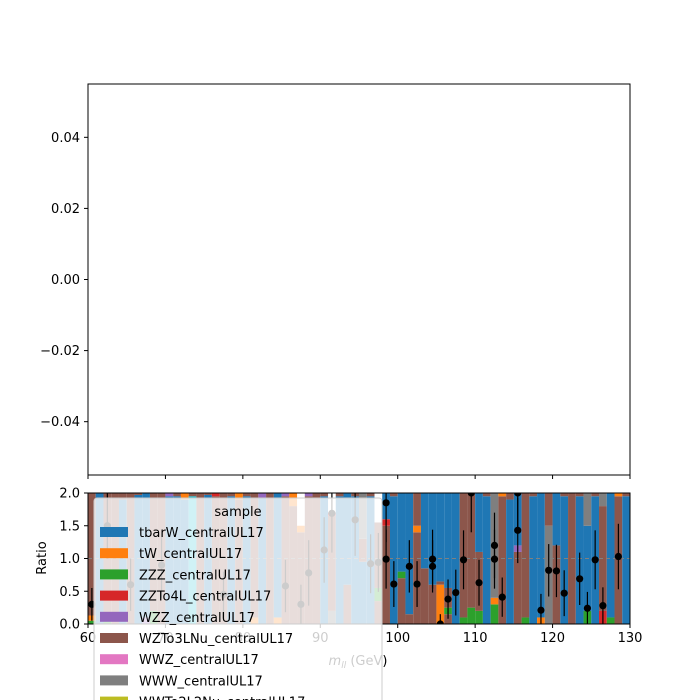  What do you see at coordinates (69, 592) in the screenshot?
I see `ratio-y-tick-label: 0.5` at bounding box center [69, 592].